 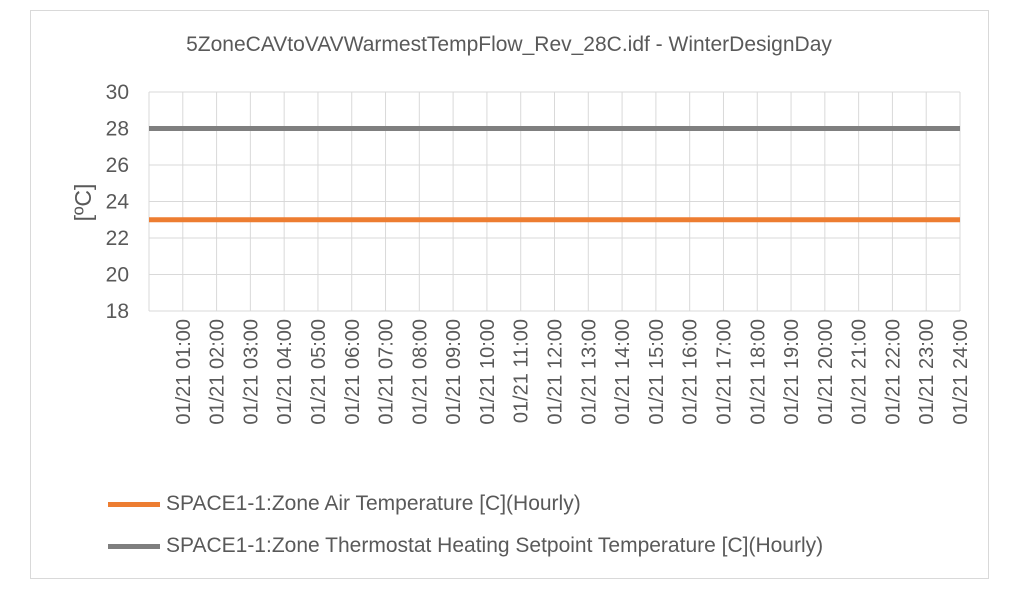 I want to click on x-tick-label: 01/21 09:00, so click(x=454, y=372).